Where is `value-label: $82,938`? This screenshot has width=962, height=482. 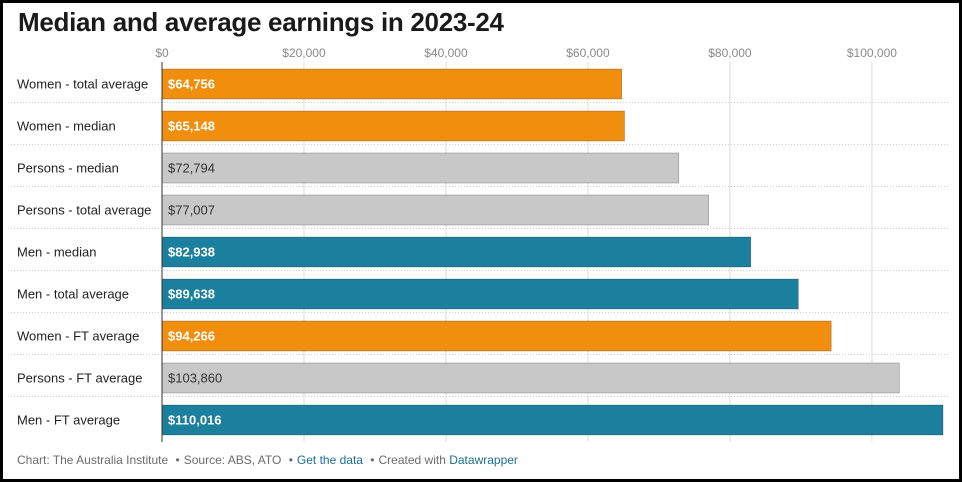
value-label: $82,938 is located at coordinates (191, 252).